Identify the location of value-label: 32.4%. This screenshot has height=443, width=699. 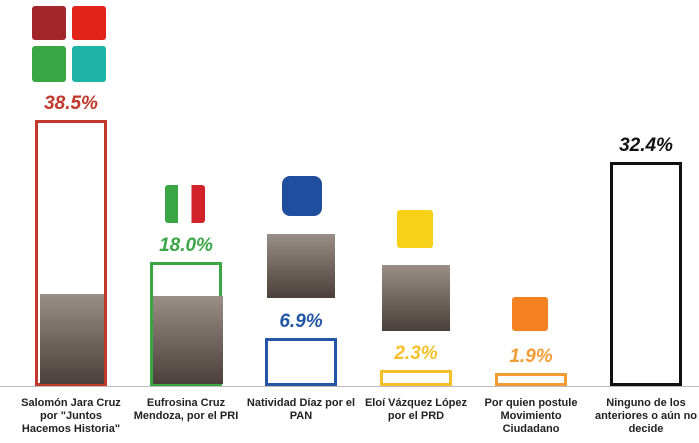
(646, 146).